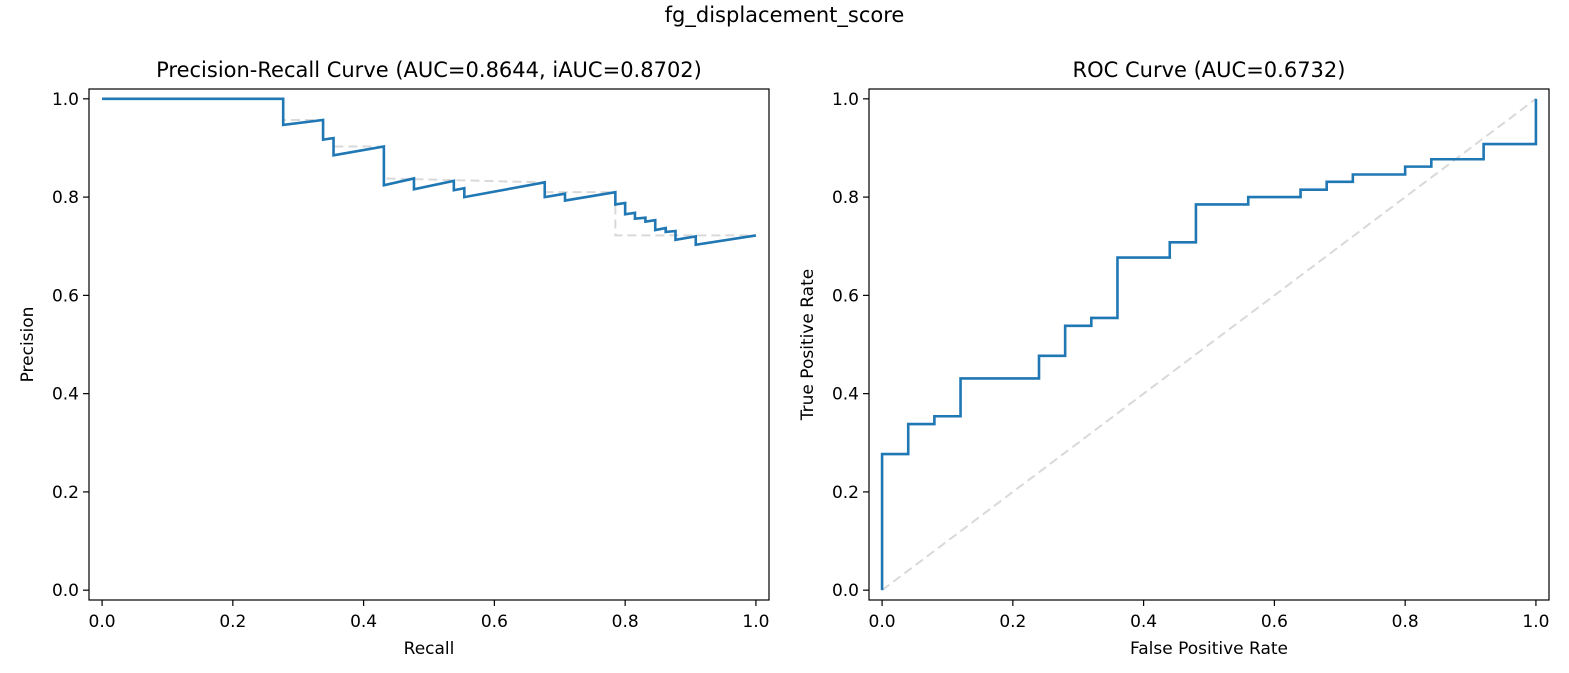 This screenshot has height=673, width=1569. I want to click on pr-x-tick-label: 0.0, so click(102, 622).